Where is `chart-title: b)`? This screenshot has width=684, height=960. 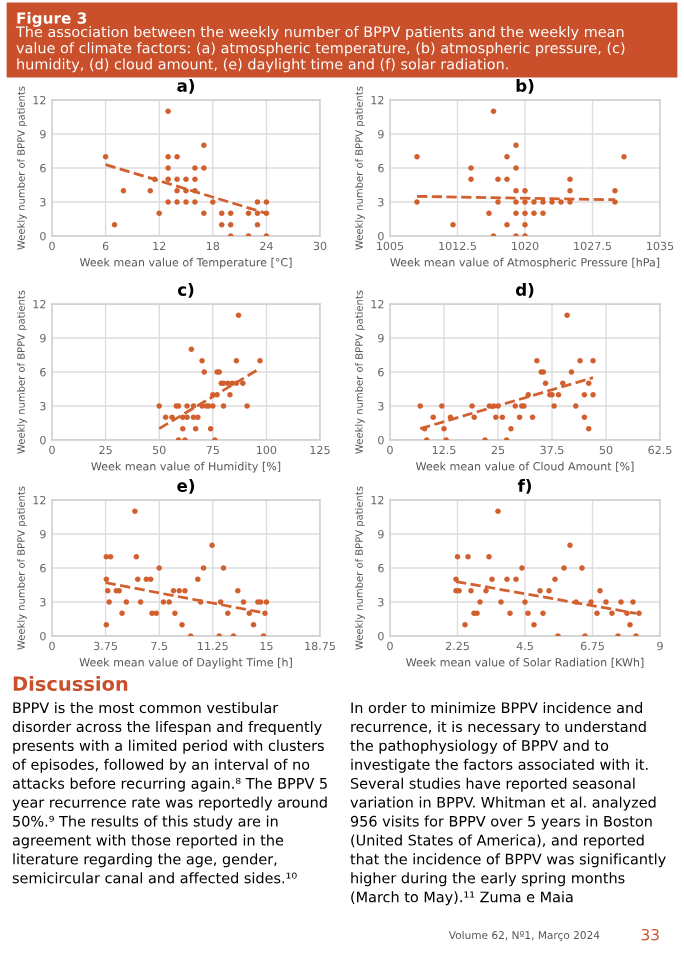
chart-title: b) is located at coordinates (525, 86).